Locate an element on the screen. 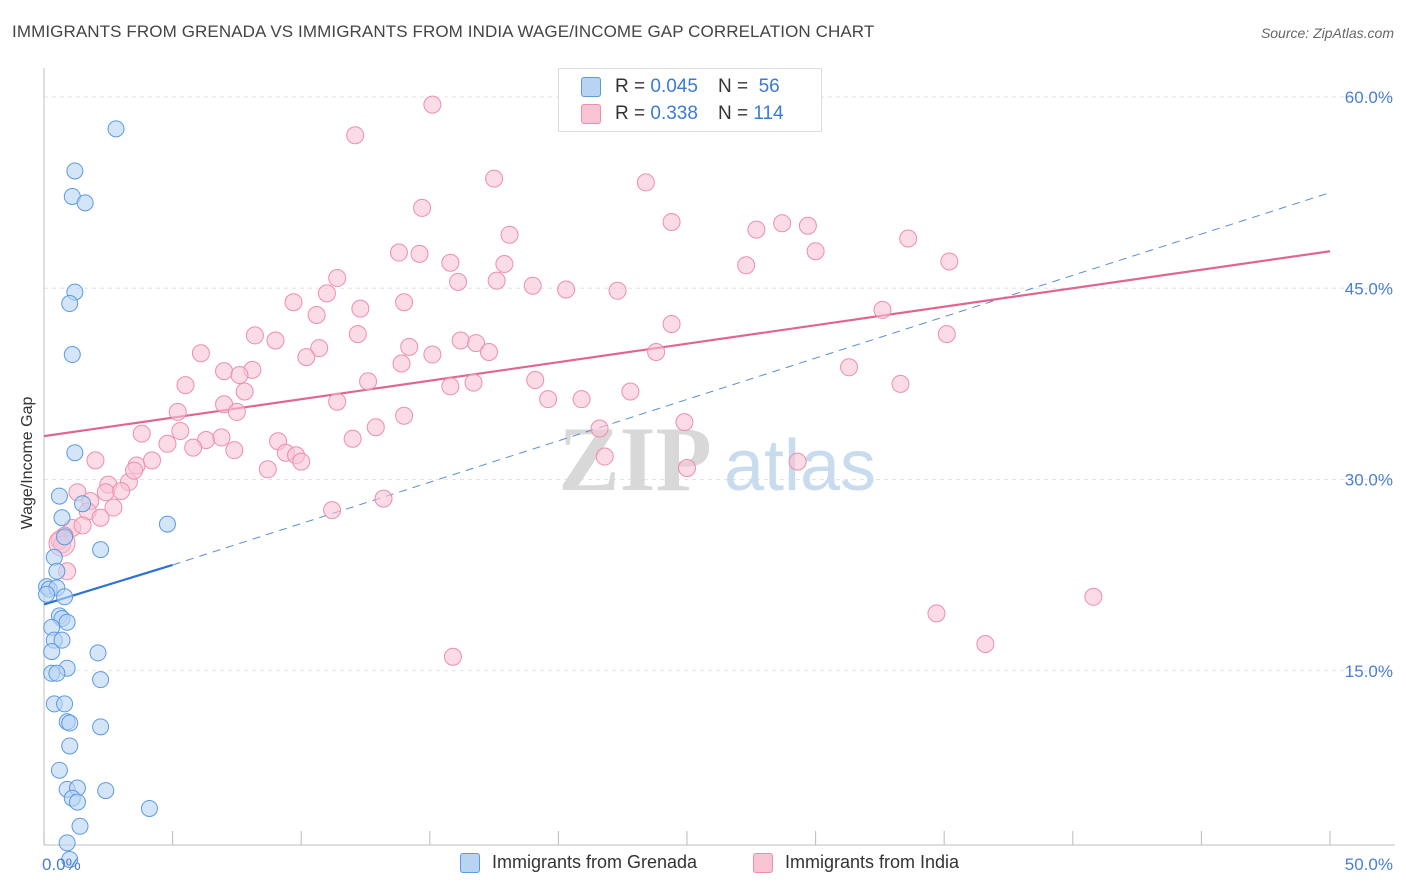  legend-label-india: Immigrants from India is located at coordinates (872, 862).